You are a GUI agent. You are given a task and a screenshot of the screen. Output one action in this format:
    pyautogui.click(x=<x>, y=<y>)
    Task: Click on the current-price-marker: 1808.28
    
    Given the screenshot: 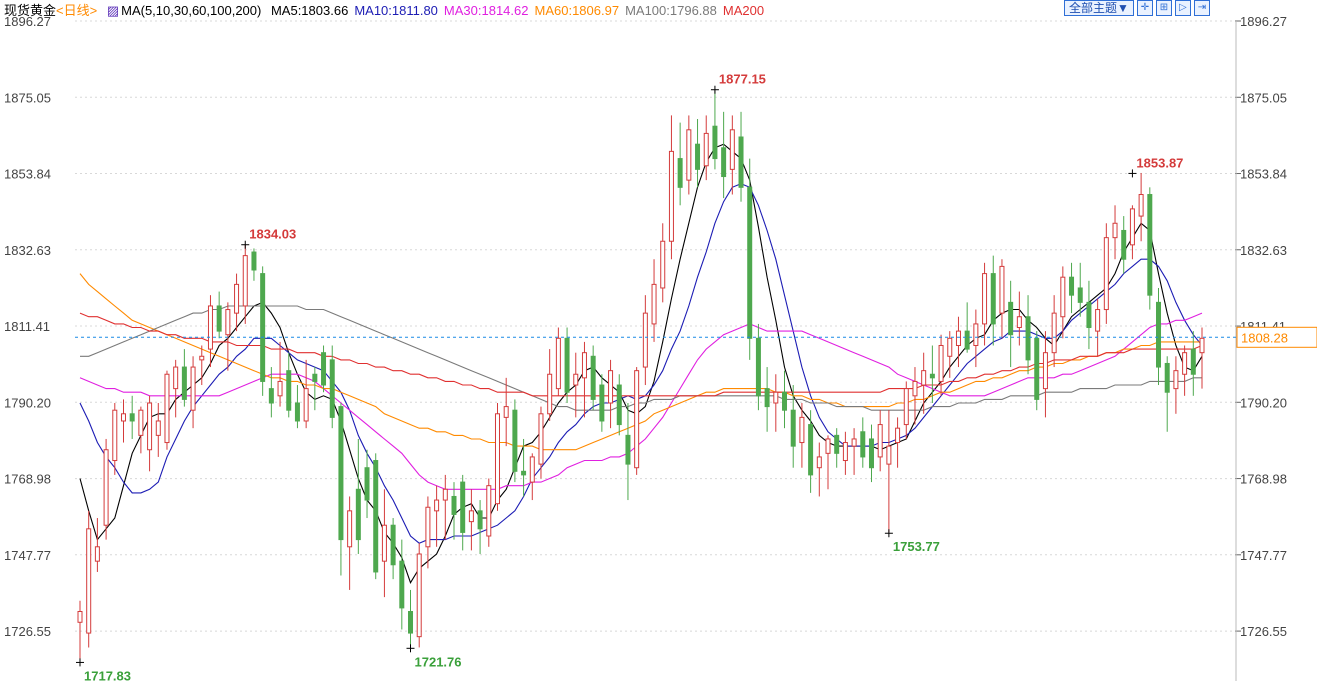 What is the action you would take?
    pyautogui.click(x=696, y=337)
    